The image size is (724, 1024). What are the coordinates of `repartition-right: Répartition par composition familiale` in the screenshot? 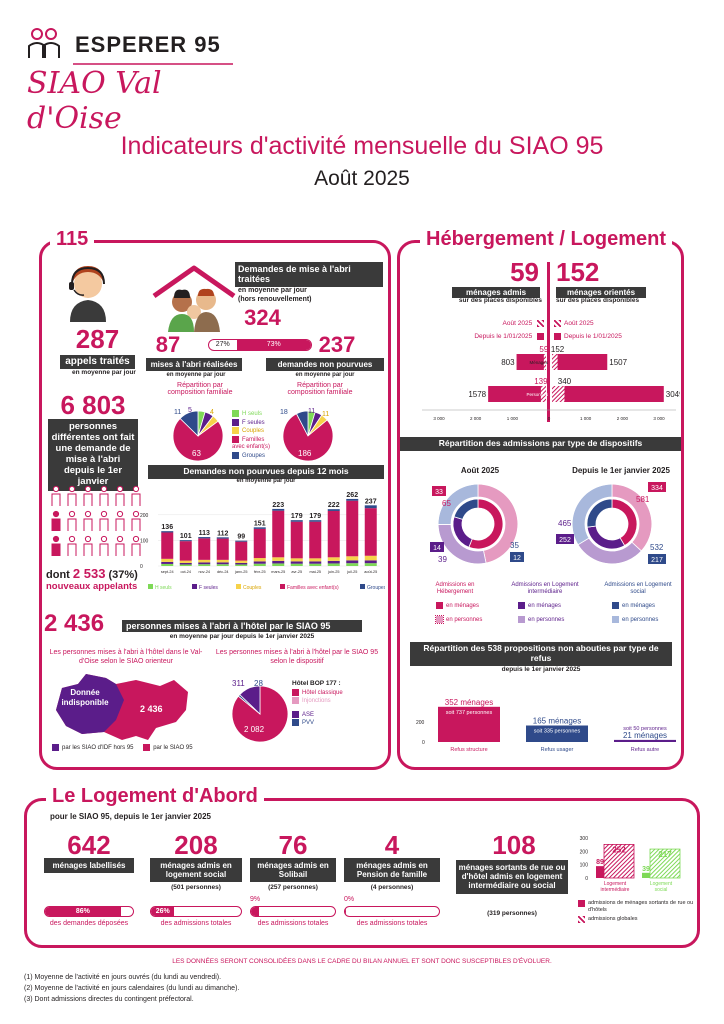 It's located at (320, 389).